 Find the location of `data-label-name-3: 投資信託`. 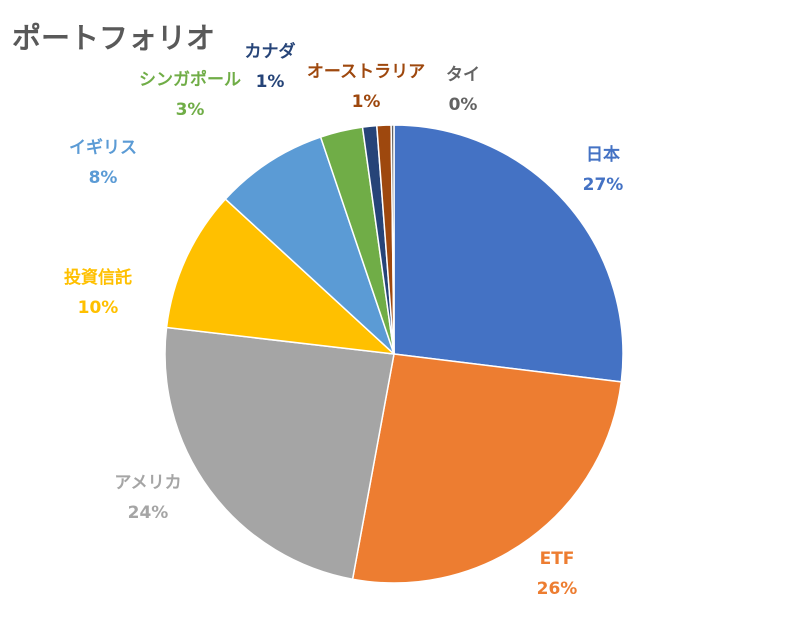

data-label-name-3: 投資信託 is located at coordinates (98, 277).